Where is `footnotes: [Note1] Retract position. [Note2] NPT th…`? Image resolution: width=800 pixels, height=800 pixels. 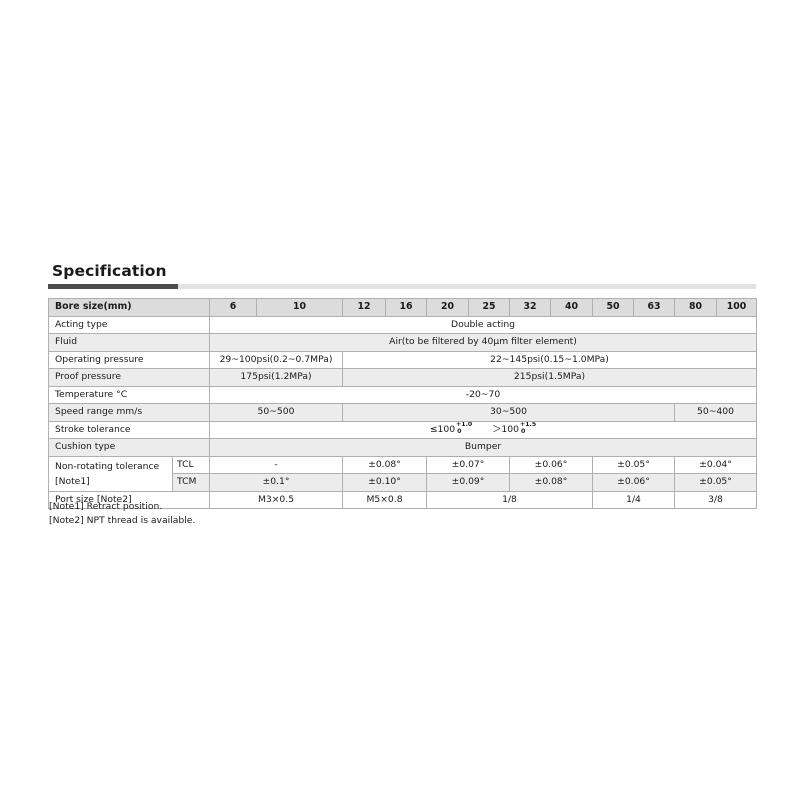
footnotes: [Note1] Retract position. [Note2] NPT th… is located at coordinates (122, 513).